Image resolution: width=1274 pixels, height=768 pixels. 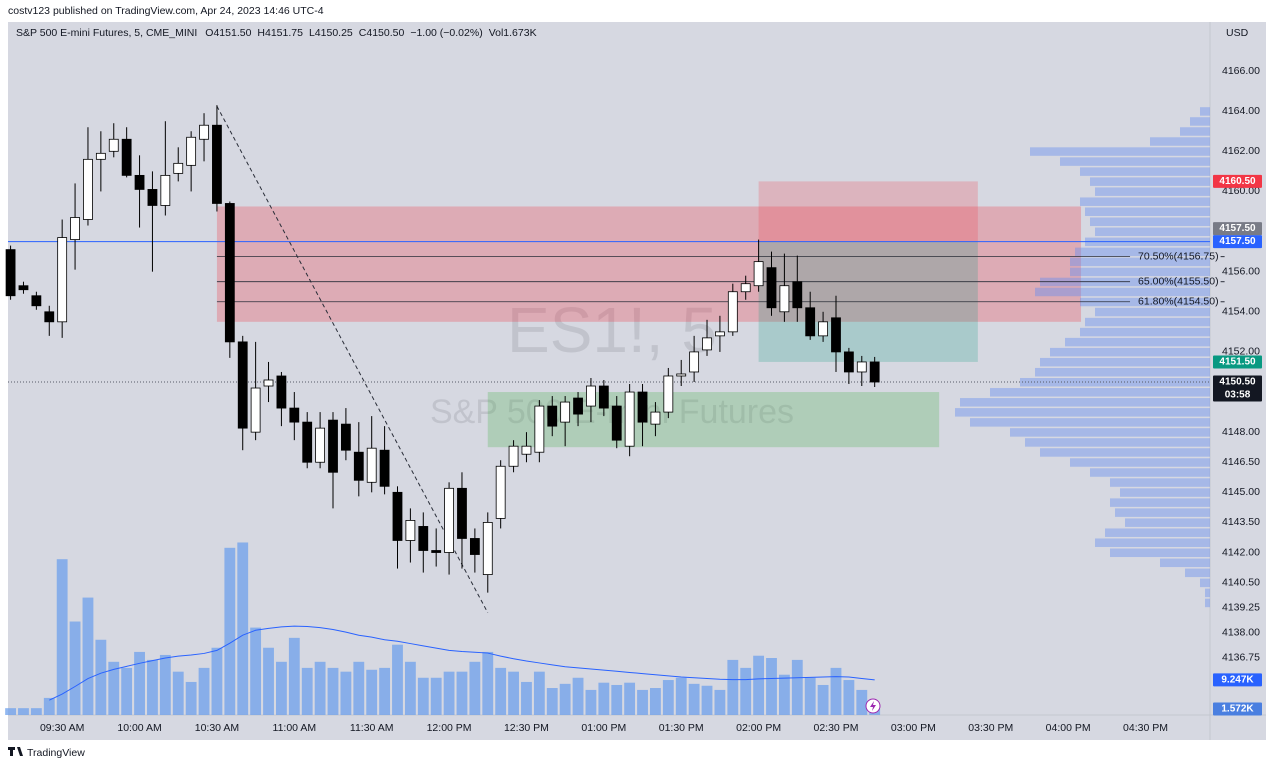 What do you see at coordinates (62, 728) in the screenshot?
I see `x-tick-label: 09:30 AM` at bounding box center [62, 728].